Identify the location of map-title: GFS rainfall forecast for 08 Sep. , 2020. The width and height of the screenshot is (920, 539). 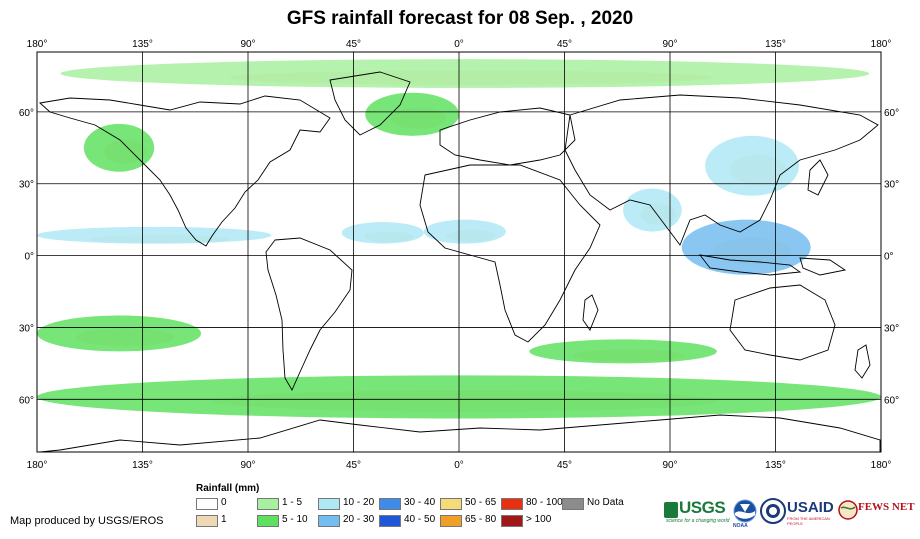
(460, 18).